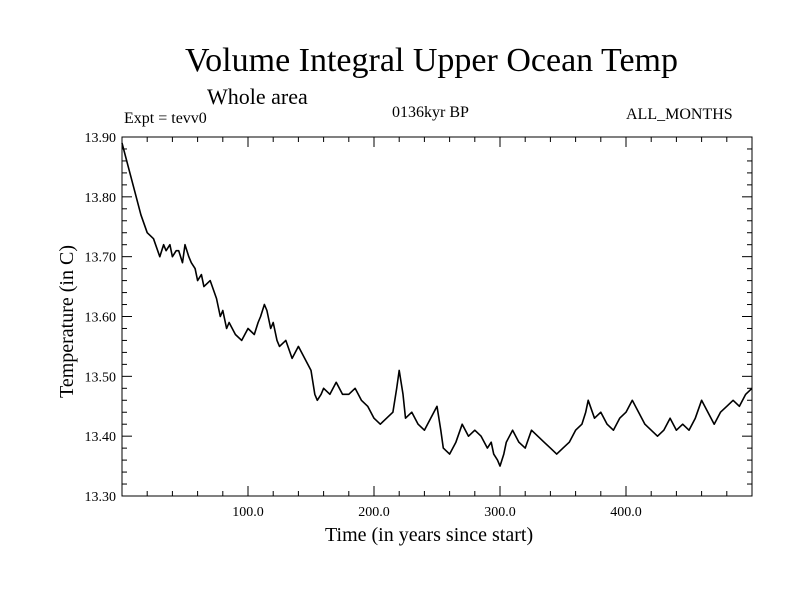 The height and width of the screenshot is (600, 800). Describe the element at coordinates (165, 118) in the screenshot. I see `experiment-label: Expt = tevv0` at that location.